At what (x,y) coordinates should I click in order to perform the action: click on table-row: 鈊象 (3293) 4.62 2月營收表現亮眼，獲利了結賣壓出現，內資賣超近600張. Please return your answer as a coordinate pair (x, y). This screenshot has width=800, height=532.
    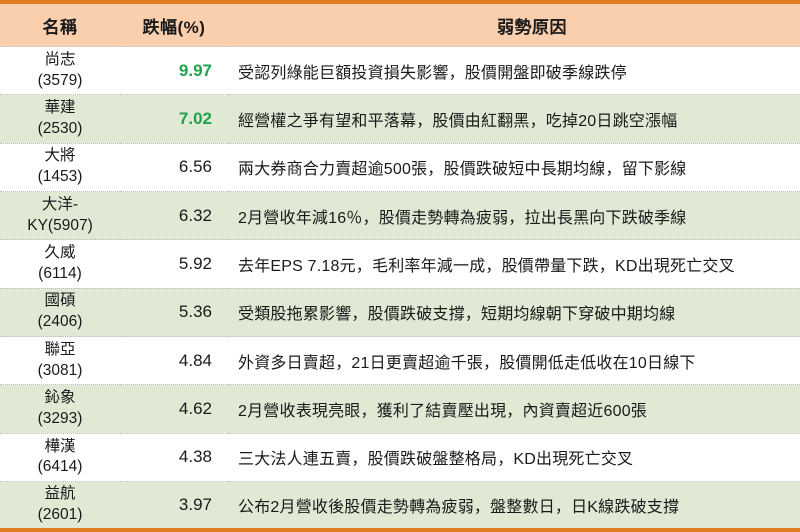
    Looking at the image, I should click on (400, 409).